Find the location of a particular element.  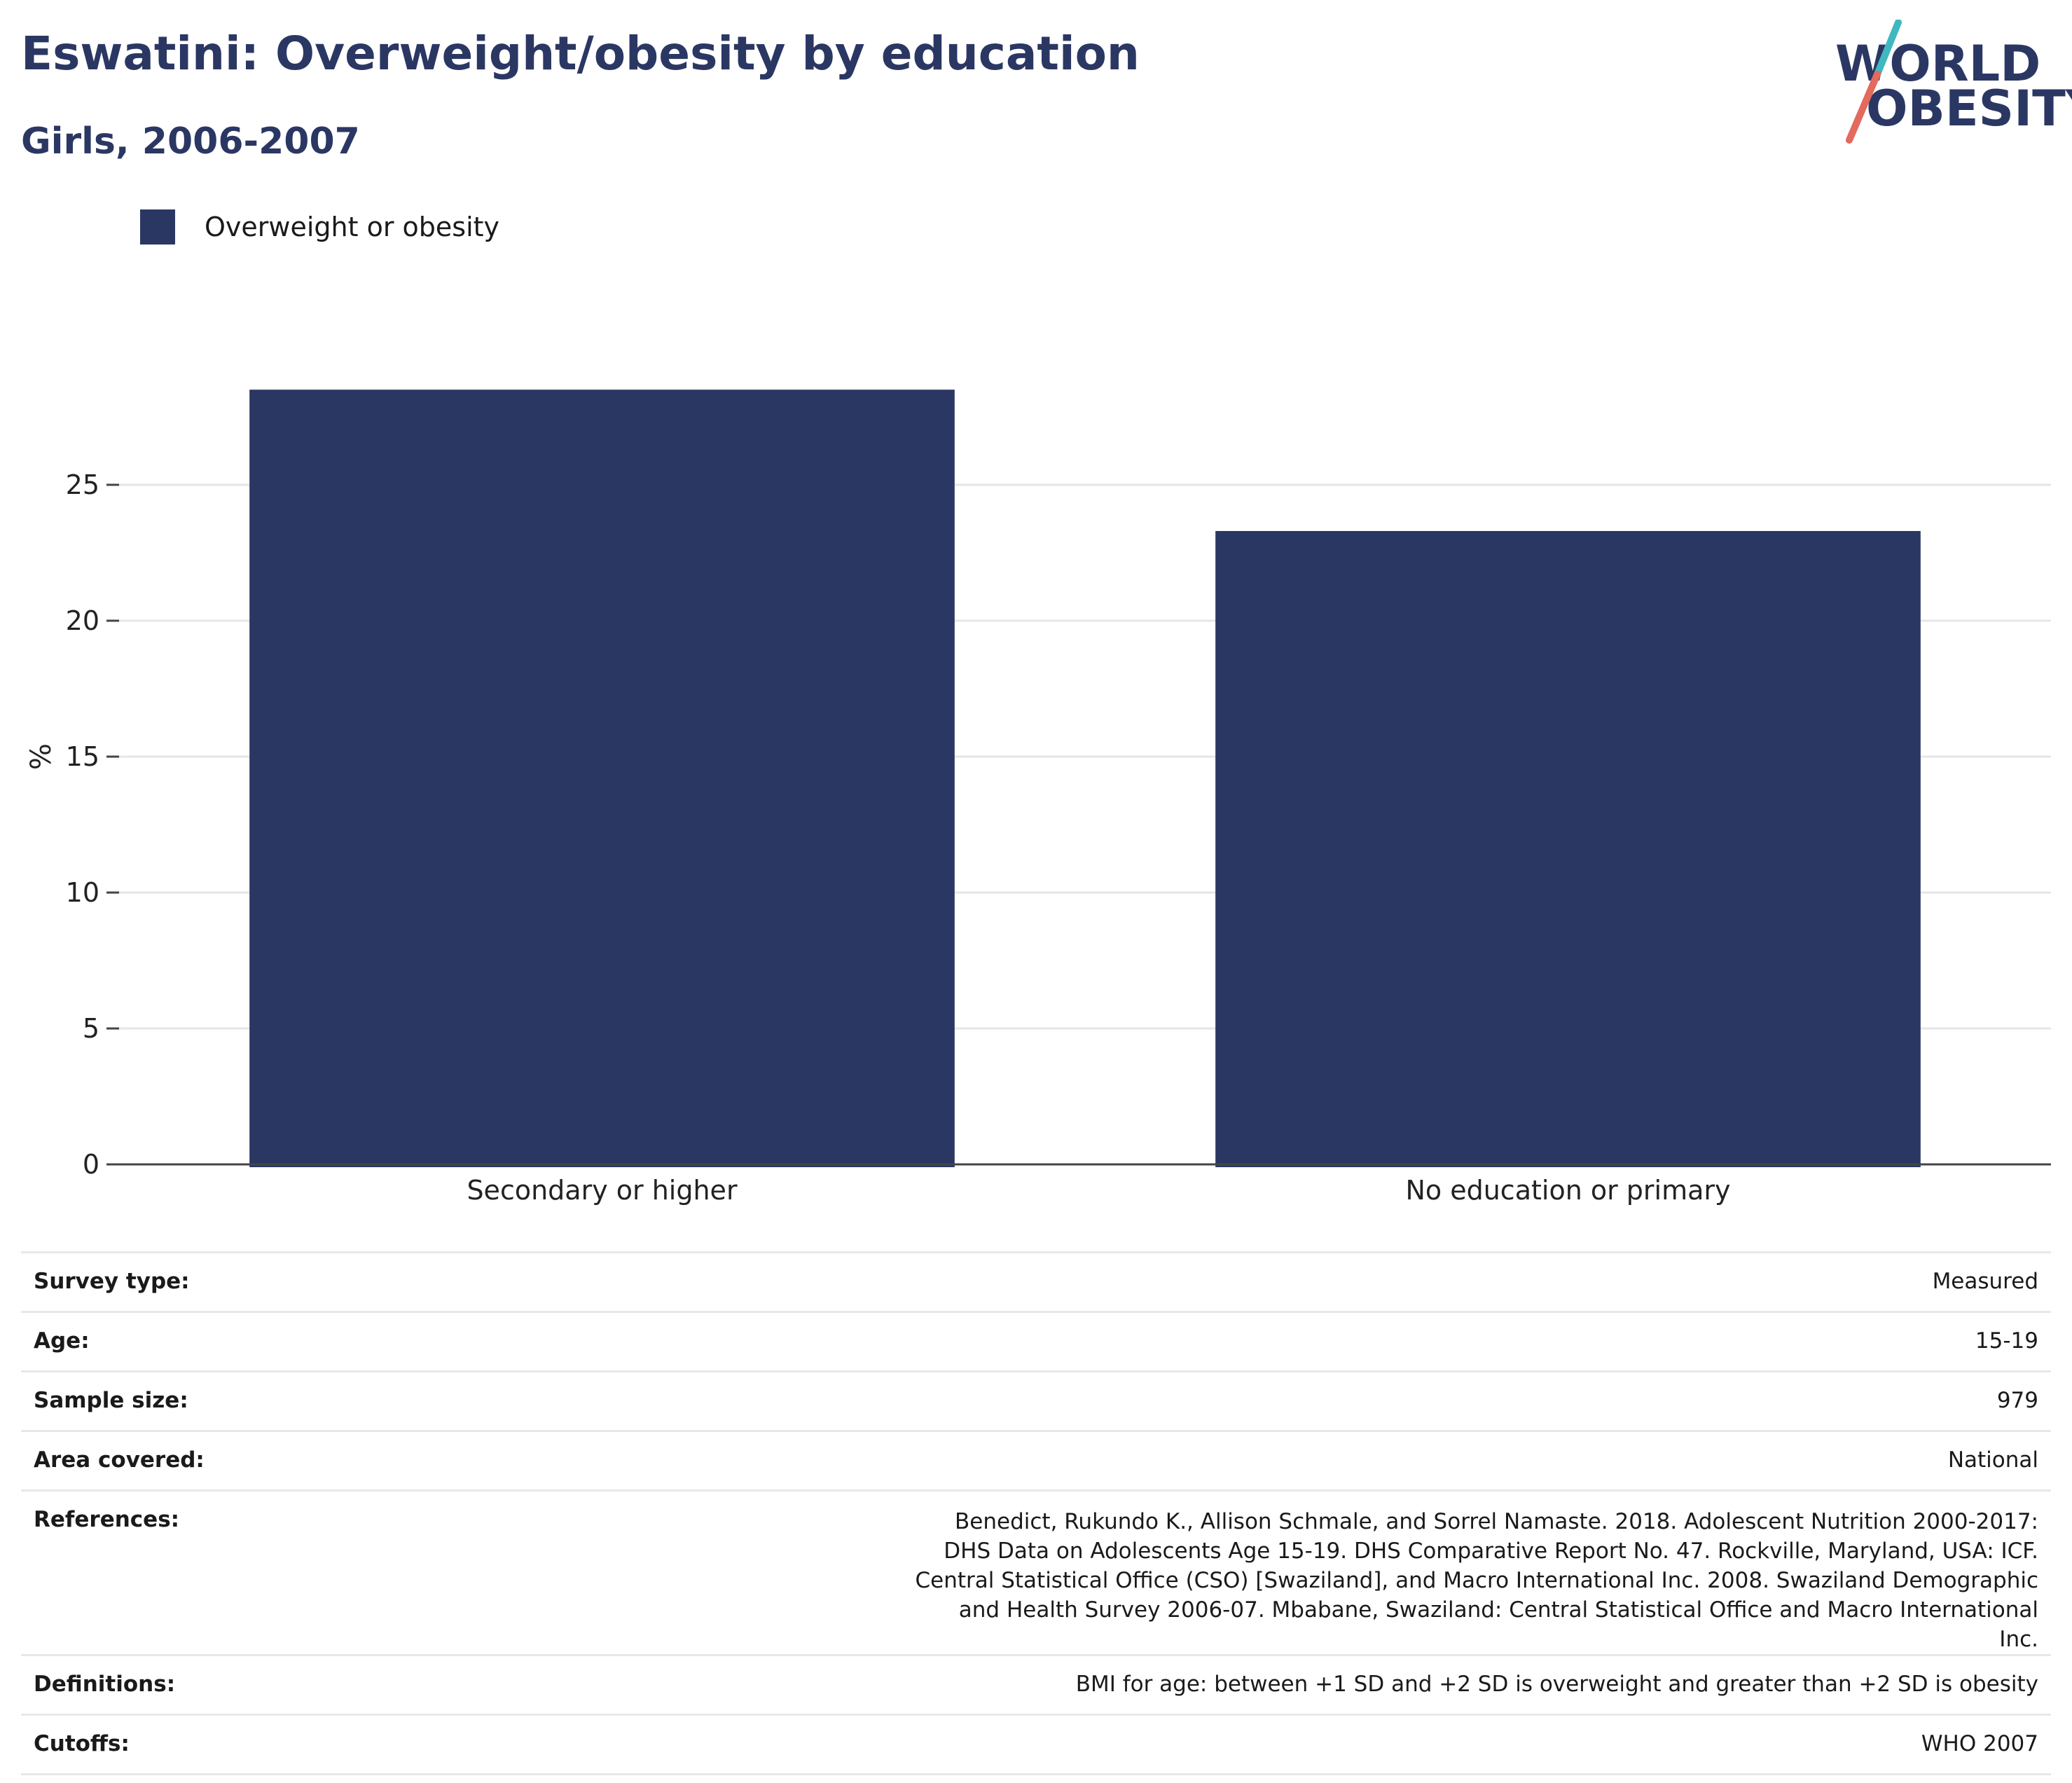

y-tick-label: 0 is located at coordinates (91, 1164).